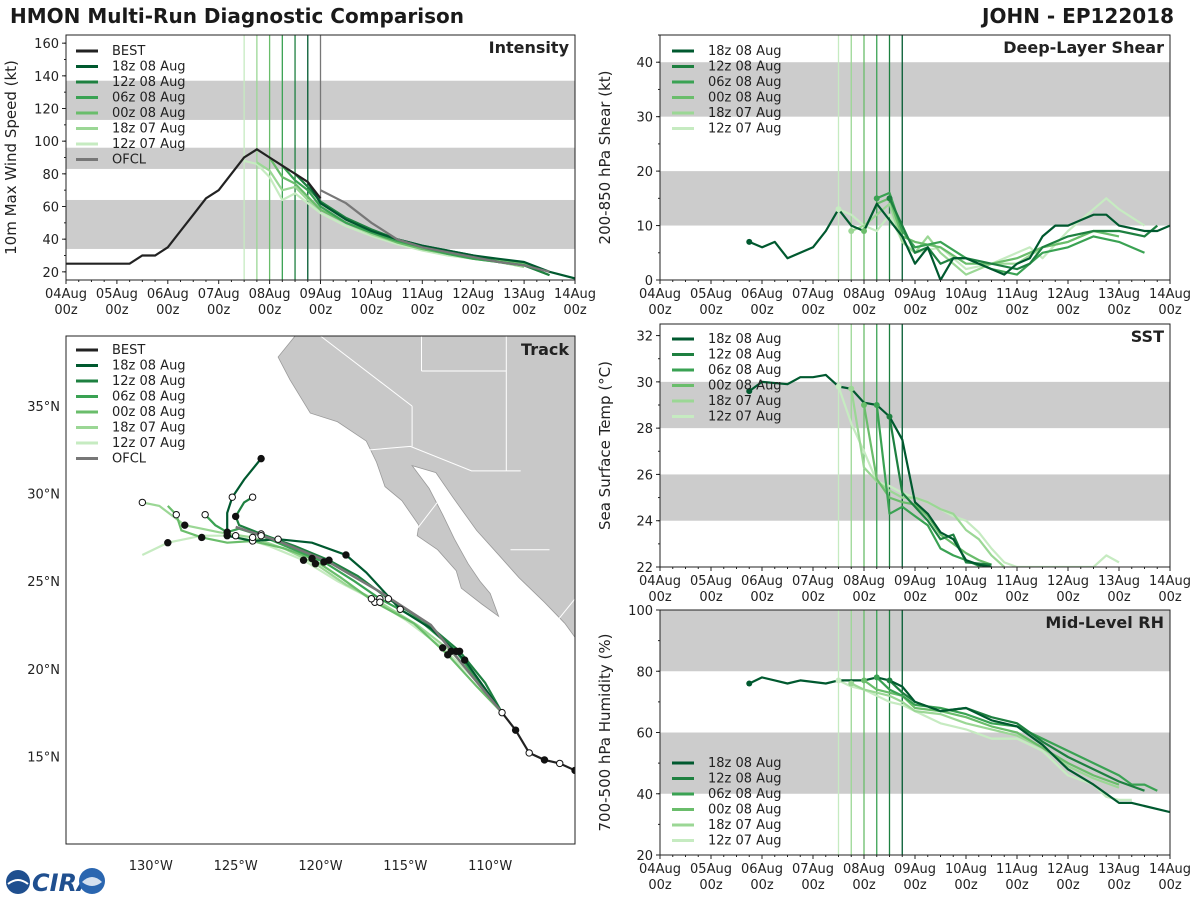  Describe the element at coordinates (237, 16) in the screenshot. I see `page-title: HMON Multi-Run Diagnostic Comparison` at that location.